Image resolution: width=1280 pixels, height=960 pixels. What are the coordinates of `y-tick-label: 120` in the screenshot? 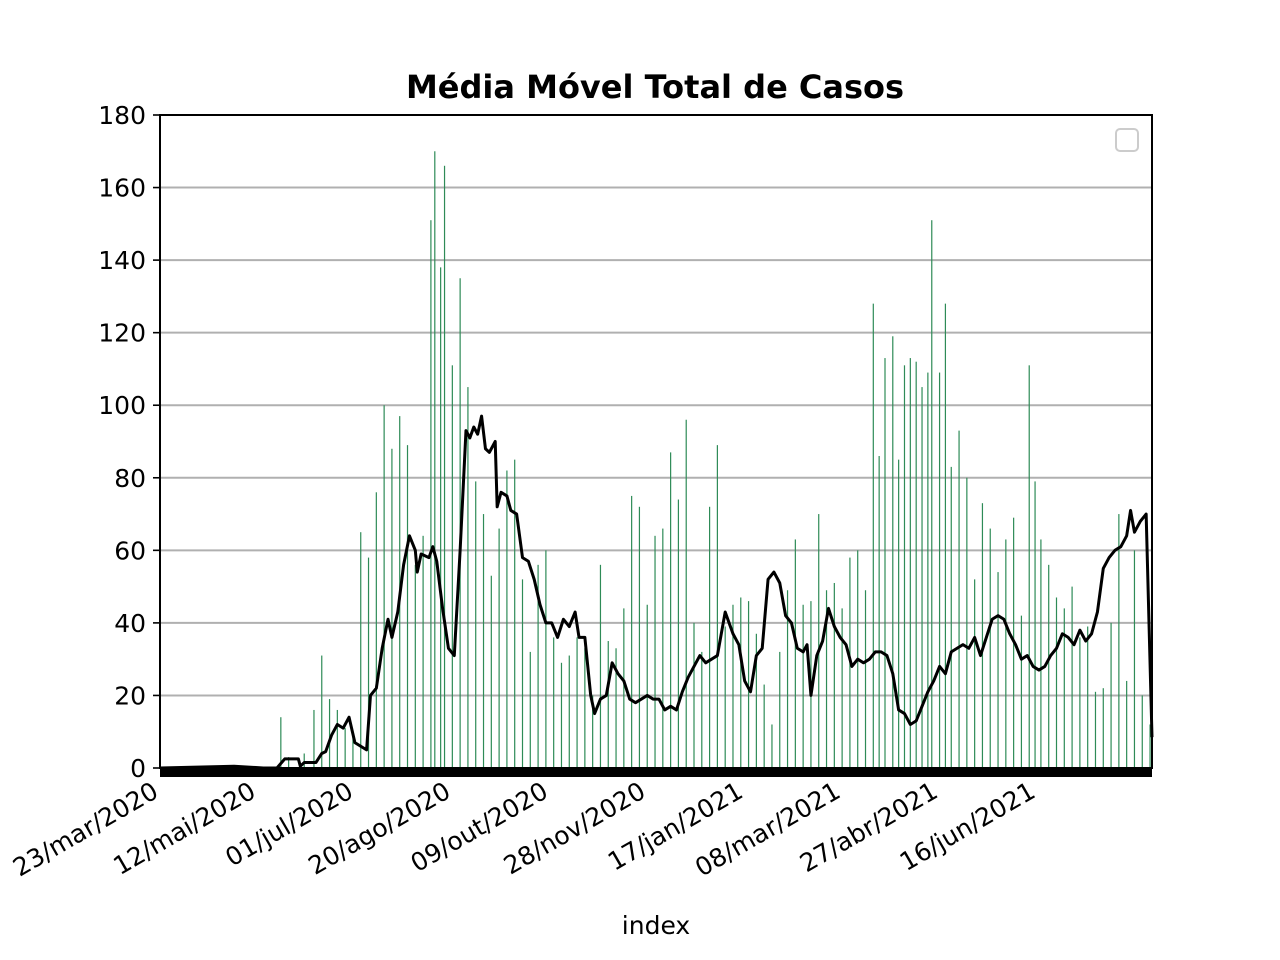 It's located at (122, 333).